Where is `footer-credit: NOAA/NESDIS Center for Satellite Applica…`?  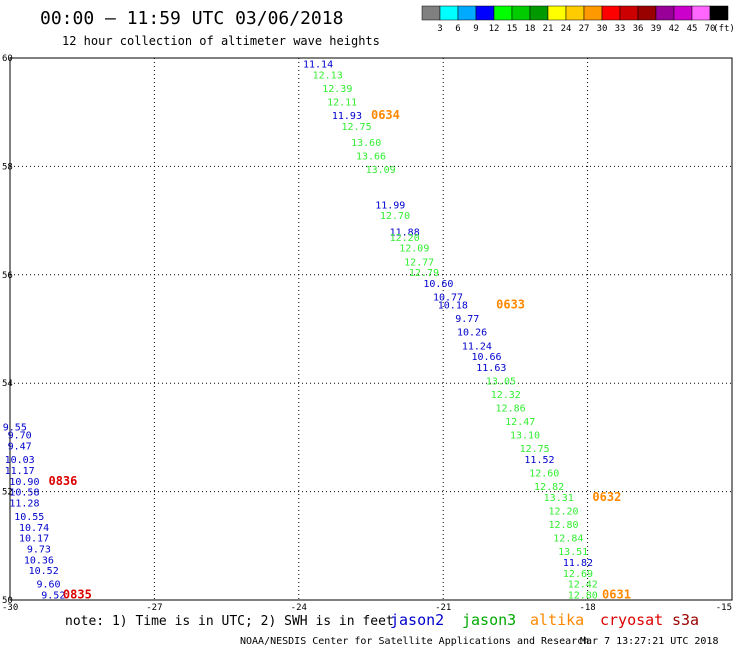
footer-credit: NOAA/NESDIS Center for Satellite Applica… is located at coordinates (414, 641).